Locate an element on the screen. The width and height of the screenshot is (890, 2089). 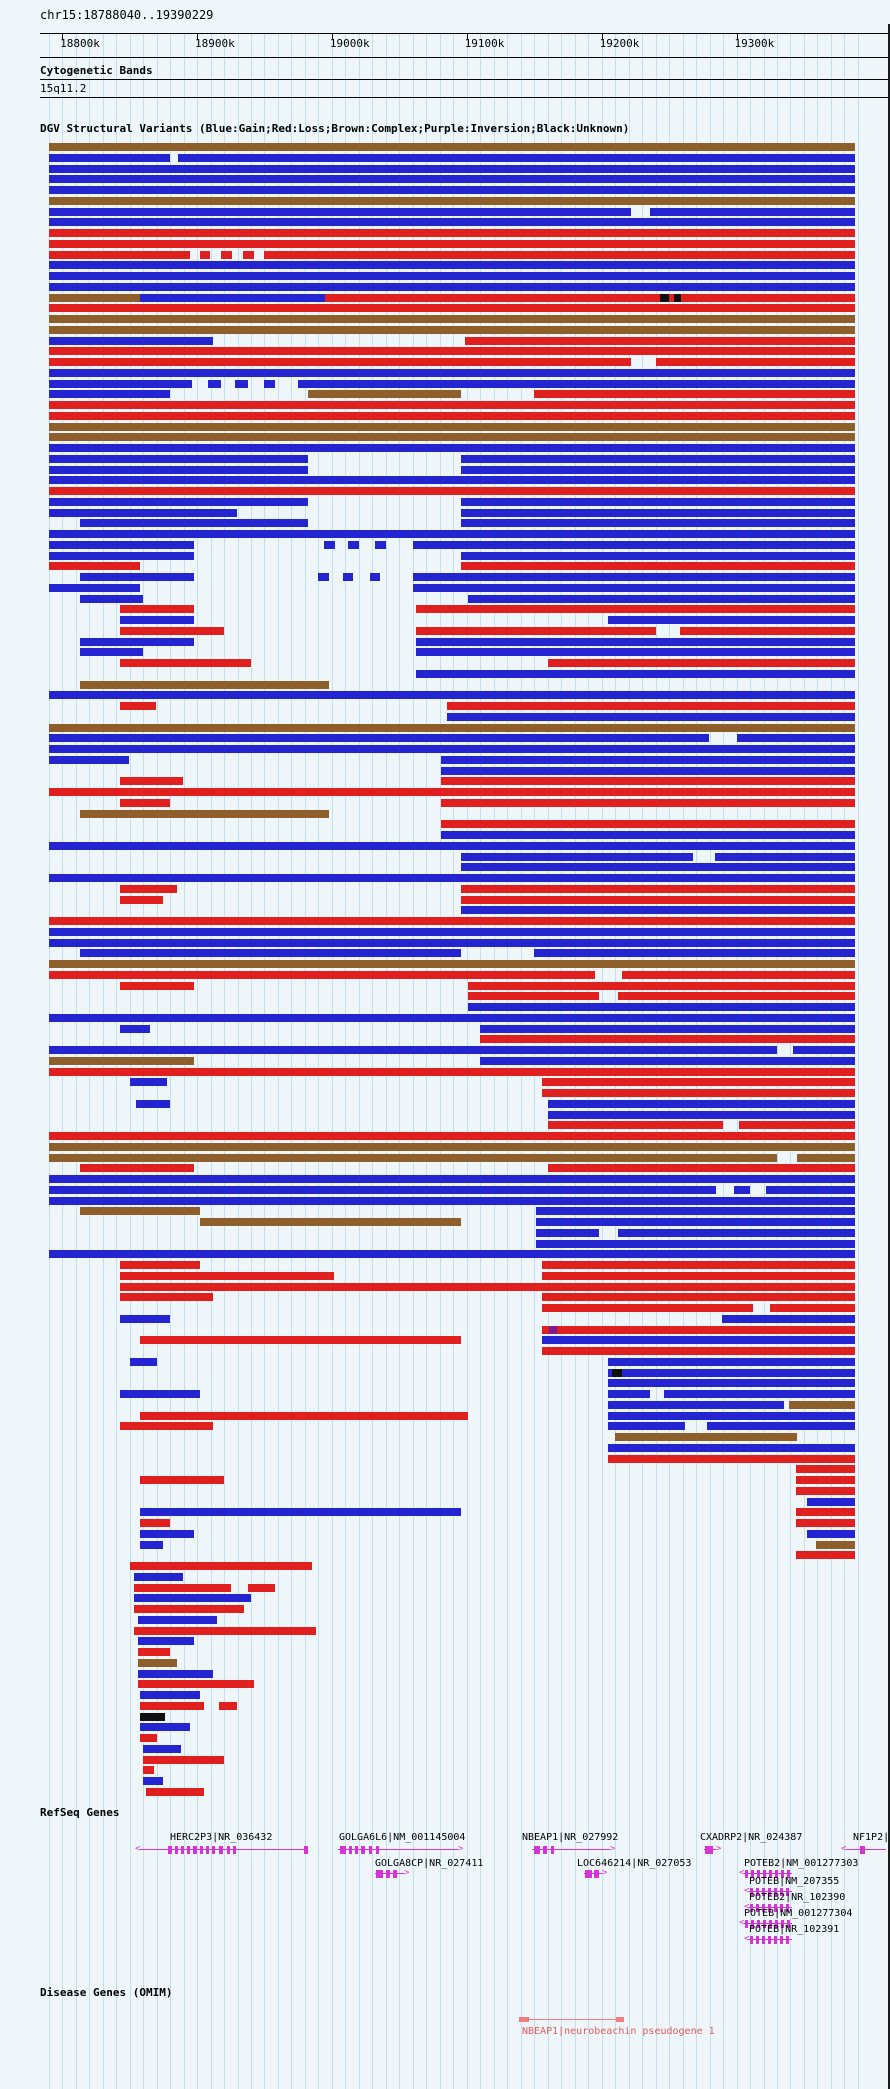
omim-gene-exon is located at coordinates (524, 2019).